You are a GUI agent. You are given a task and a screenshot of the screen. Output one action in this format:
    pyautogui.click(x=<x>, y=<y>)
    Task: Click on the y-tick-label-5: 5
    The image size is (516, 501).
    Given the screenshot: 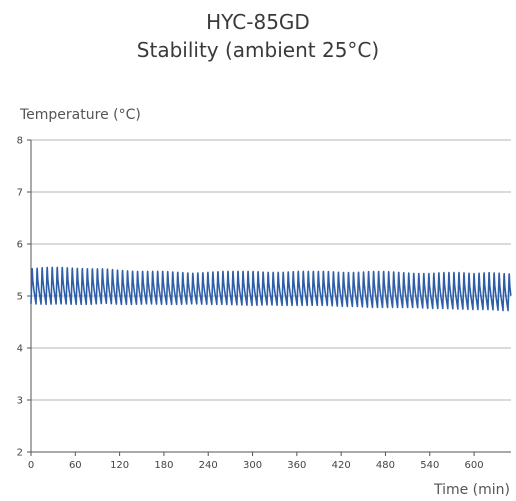 What is the action you would take?
    pyautogui.click(x=20, y=297)
    